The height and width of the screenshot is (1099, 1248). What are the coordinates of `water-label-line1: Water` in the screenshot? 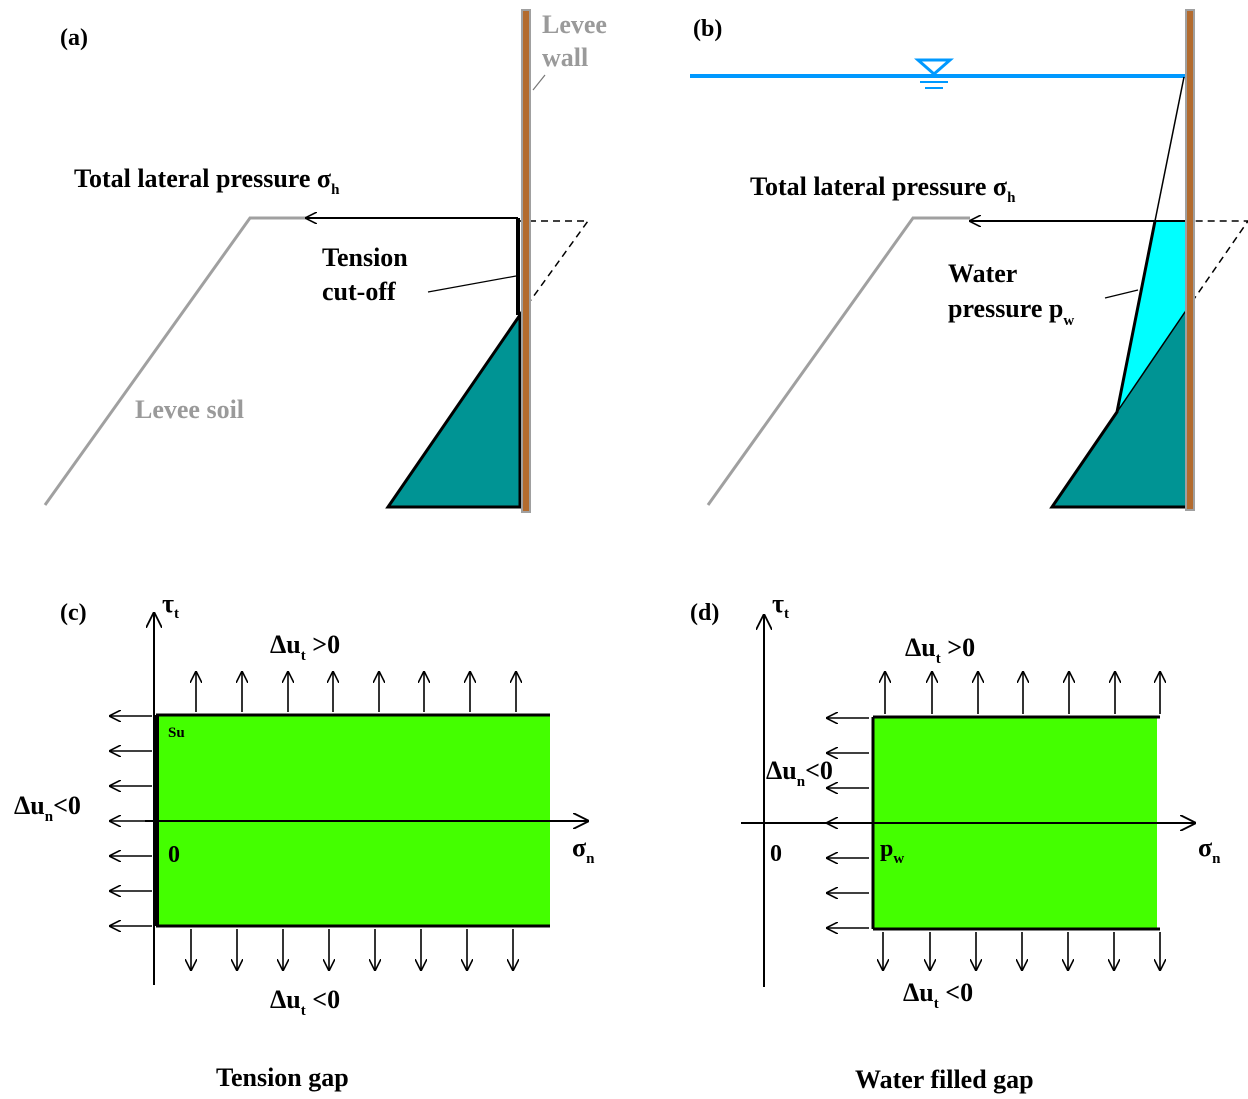 It's located at (982, 273).